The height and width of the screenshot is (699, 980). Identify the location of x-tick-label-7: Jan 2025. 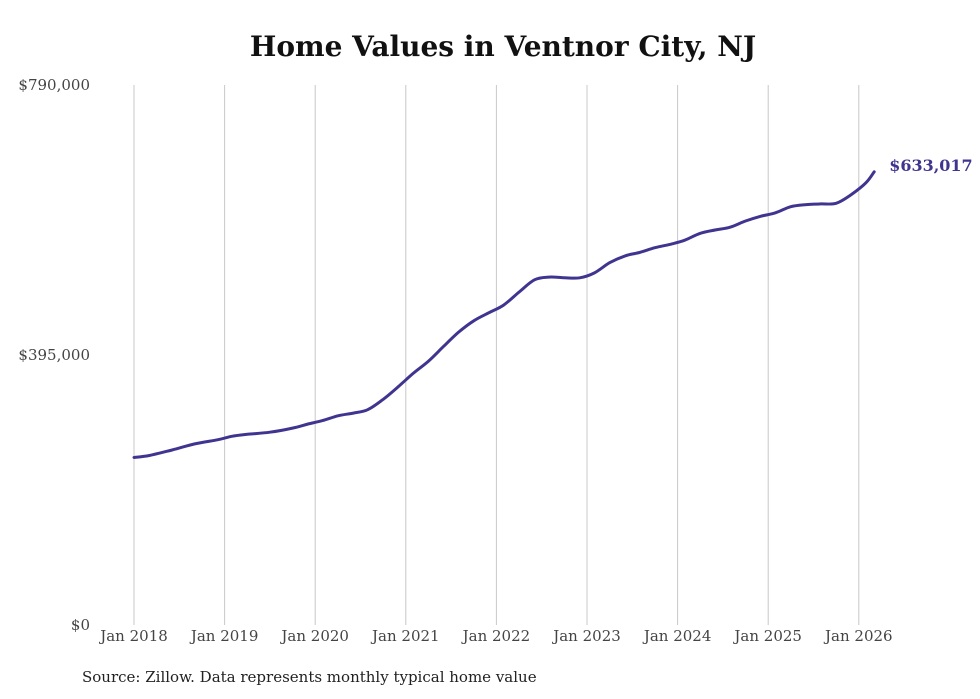
(767, 636).